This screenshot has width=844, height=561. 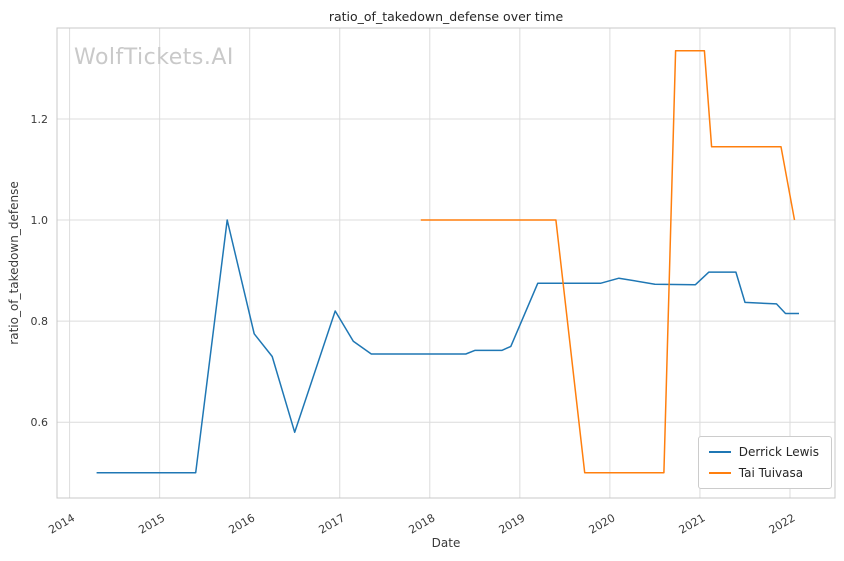 What do you see at coordinates (40, 119) in the screenshot?
I see `y-tick-label: 1.2` at bounding box center [40, 119].